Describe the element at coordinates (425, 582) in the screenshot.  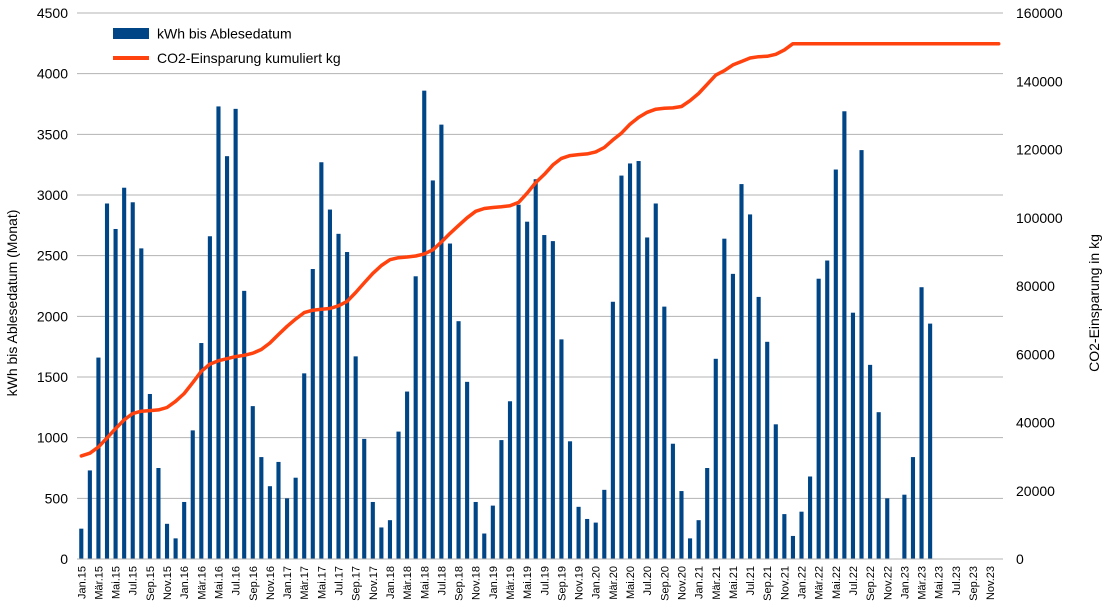
I see `x-tick-label: Mai.18` at that location.